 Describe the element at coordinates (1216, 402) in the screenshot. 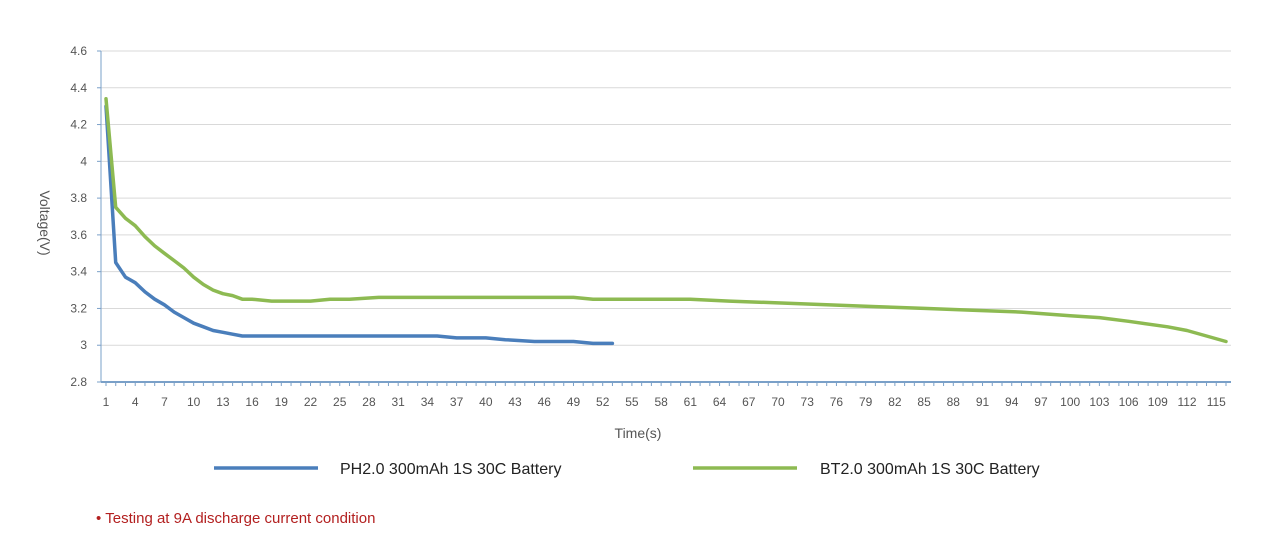

I see `x-tick-label: 115` at that location.